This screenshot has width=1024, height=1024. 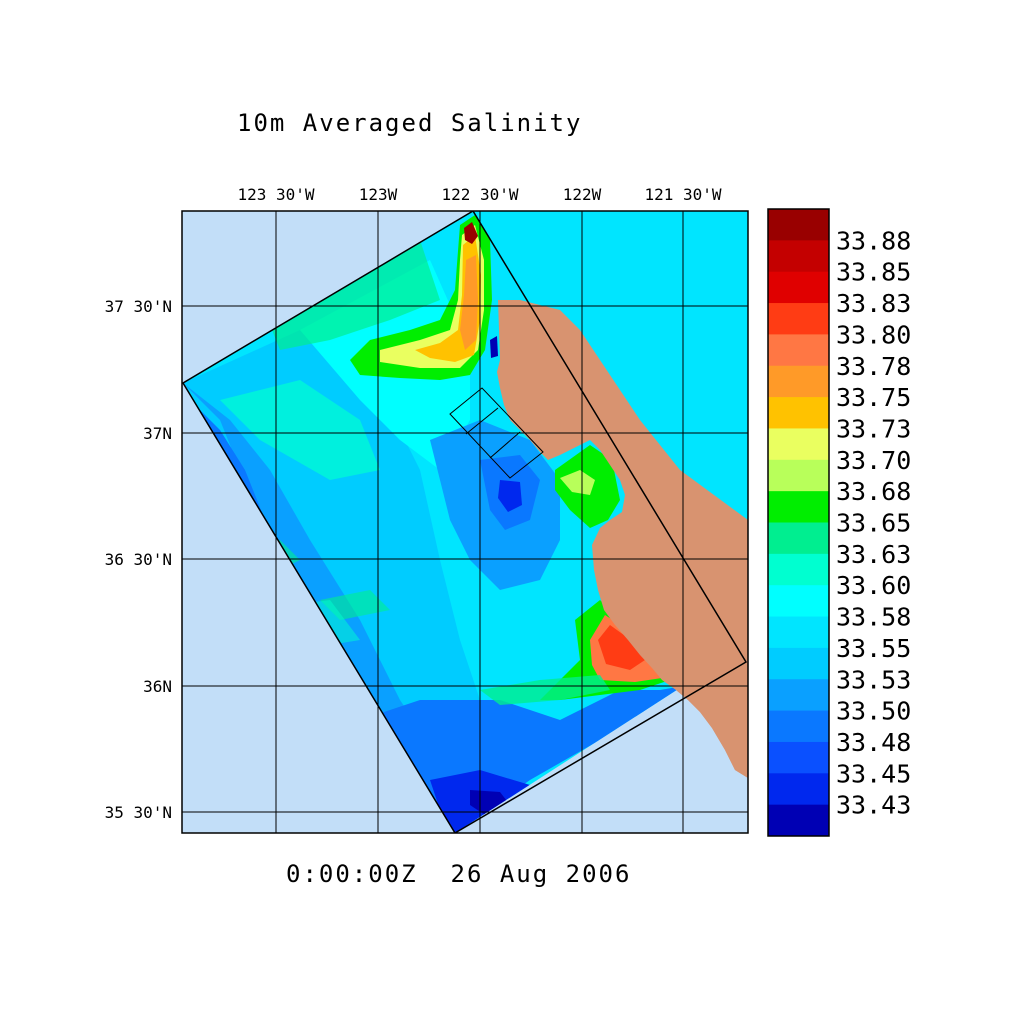 What do you see at coordinates (873, 334) in the screenshot?
I see `colorbar-label: 33.80` at bounding box center [873, 334].